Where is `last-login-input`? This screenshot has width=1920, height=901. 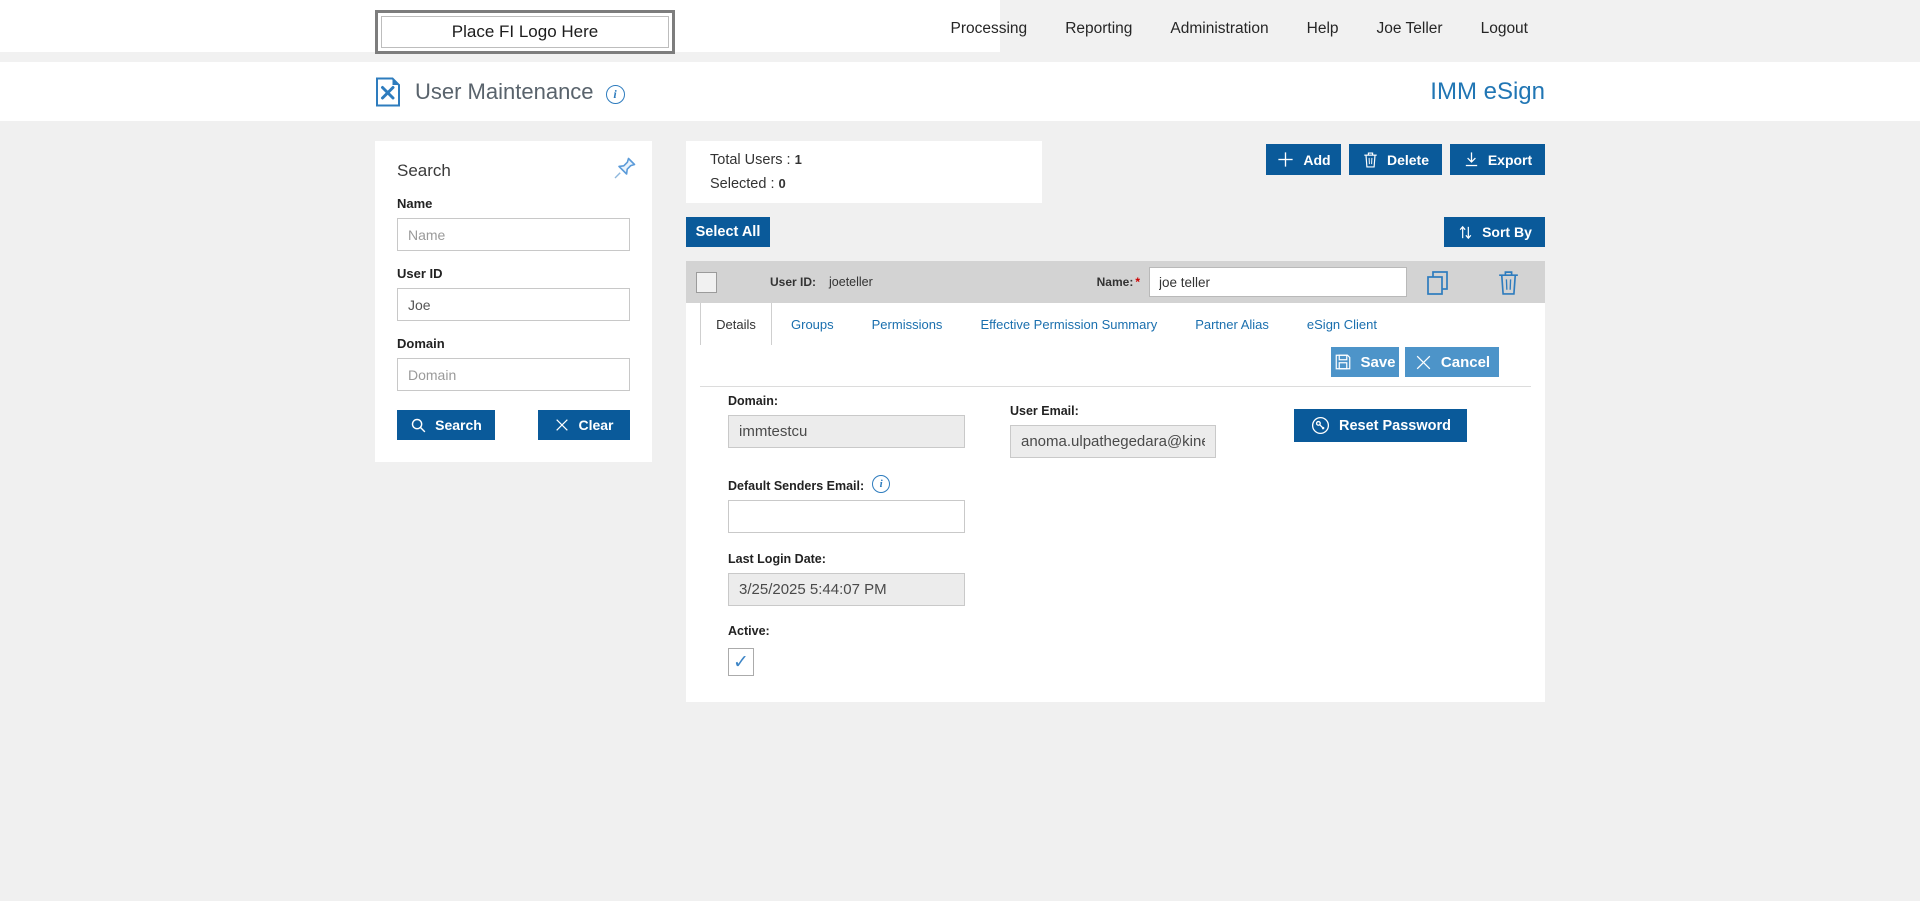
last-login-input is located at coordinates (846, 589).